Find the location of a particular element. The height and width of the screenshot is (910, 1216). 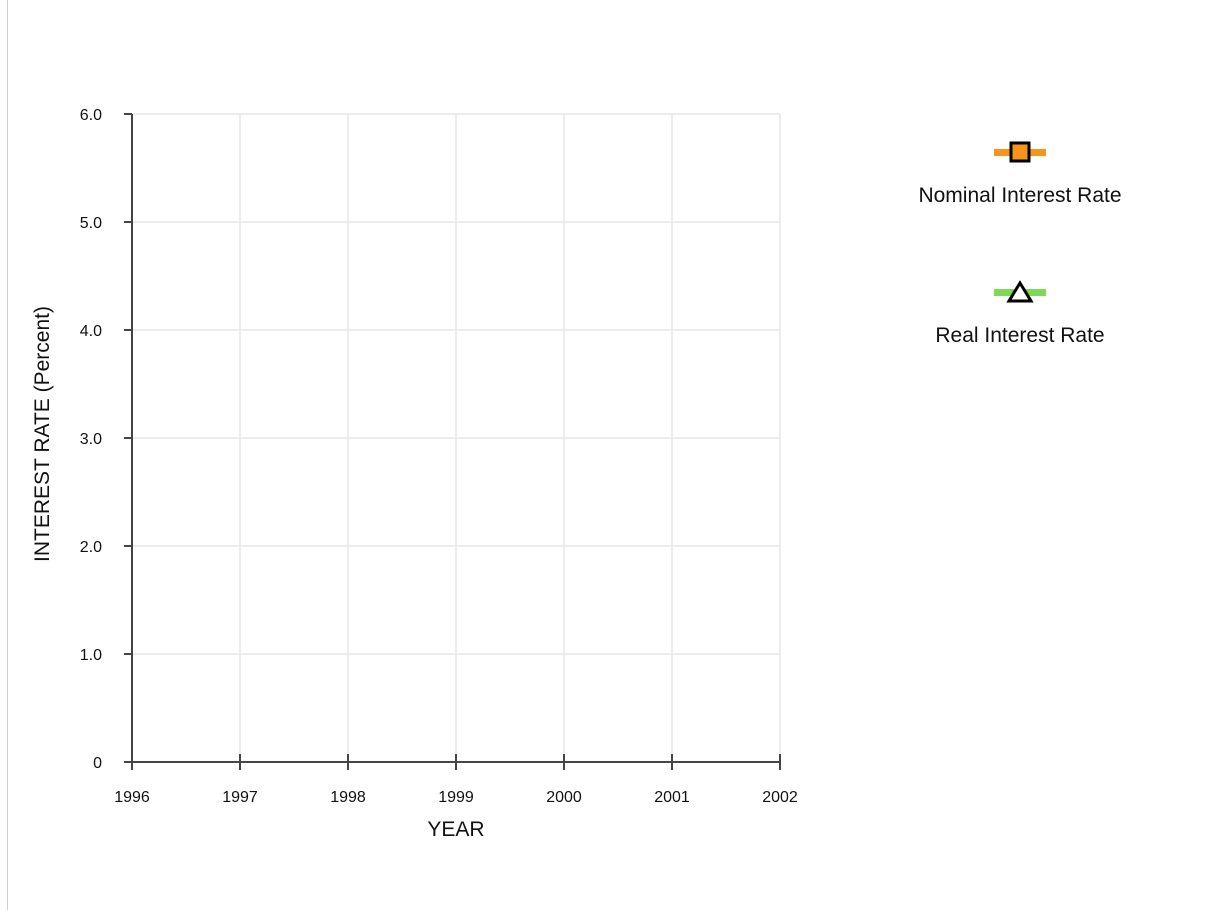

y-tick-label: 0 is located at coordinates (97, 763).